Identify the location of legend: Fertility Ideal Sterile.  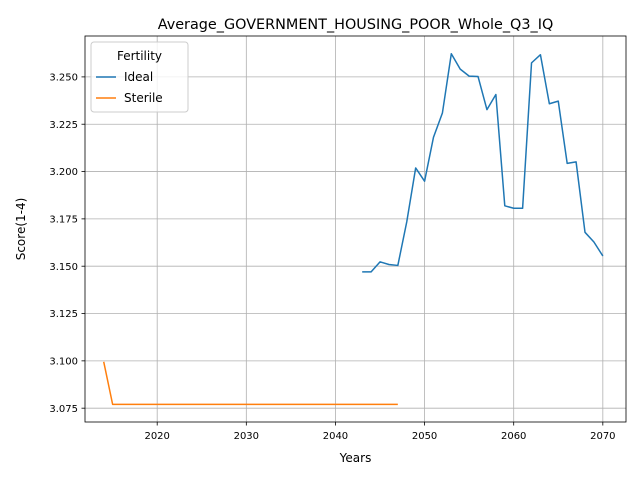
(139, 77).